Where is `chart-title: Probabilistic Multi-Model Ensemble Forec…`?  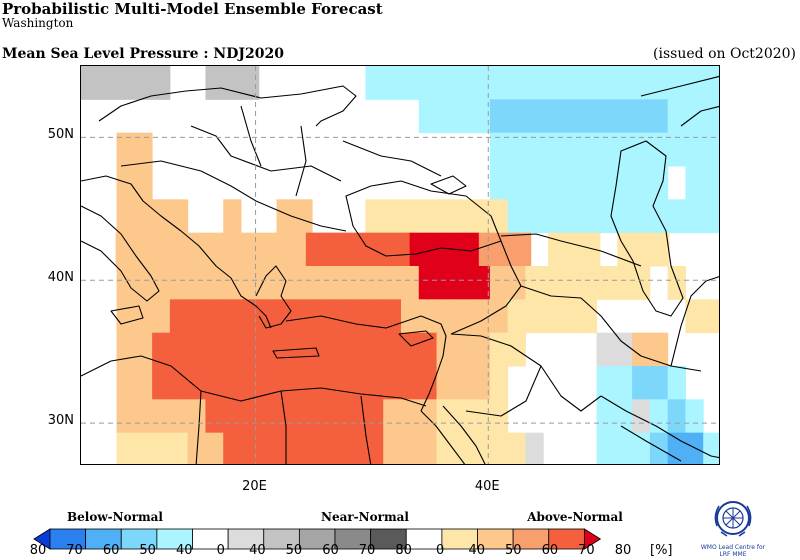 chart-title: Probabilistic Multi-Model Ensemble Forec… is located at coordinates (192, 9).